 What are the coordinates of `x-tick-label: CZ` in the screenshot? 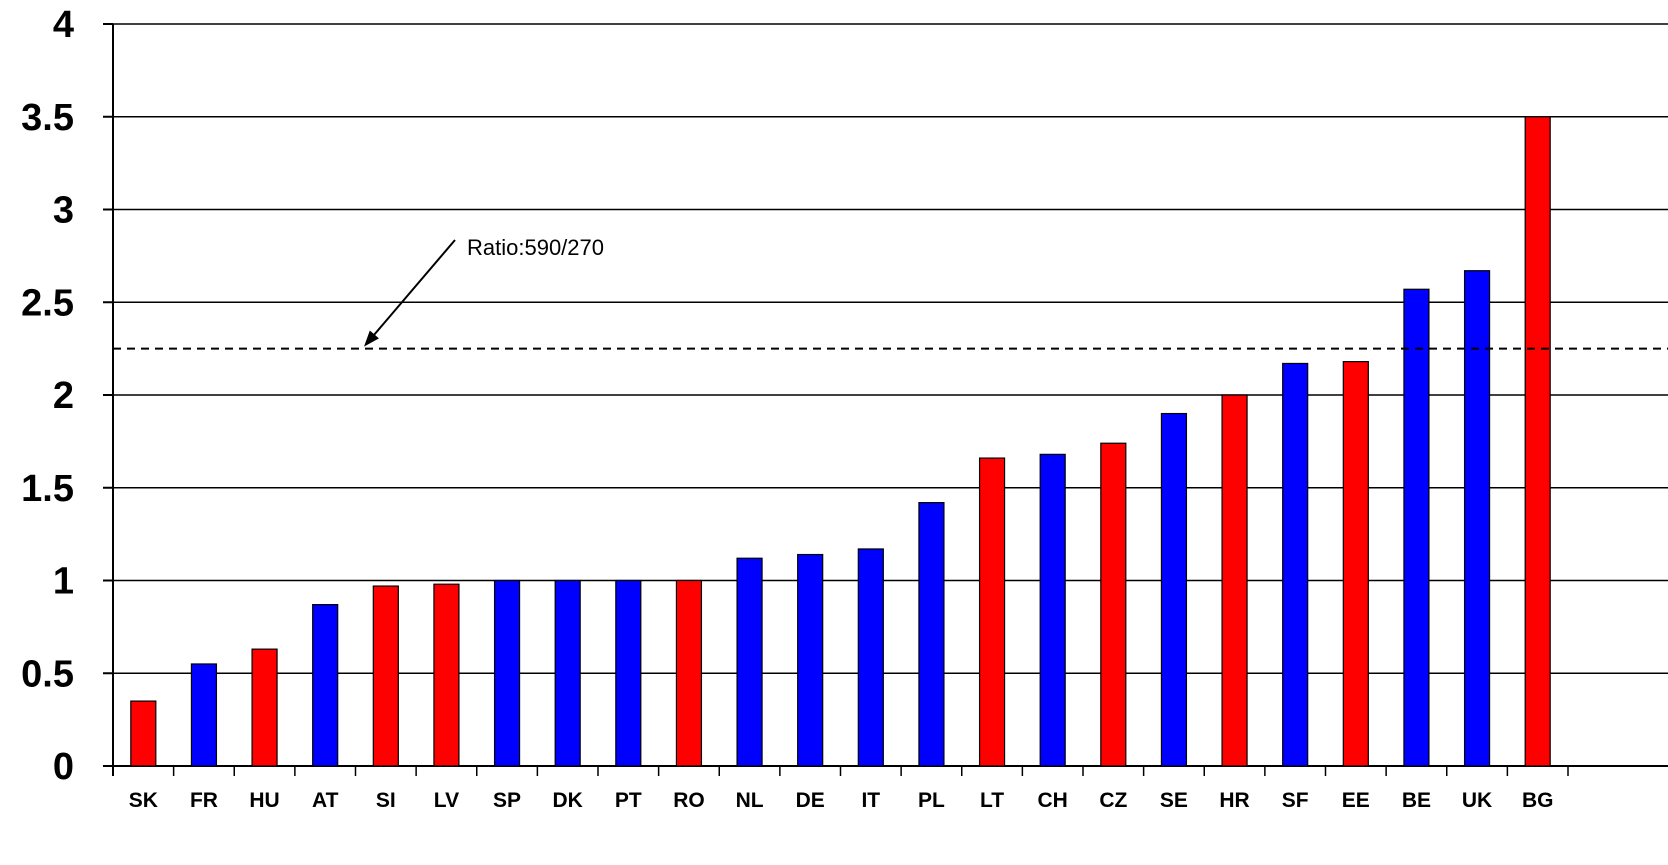 It's located at (1113, 800).